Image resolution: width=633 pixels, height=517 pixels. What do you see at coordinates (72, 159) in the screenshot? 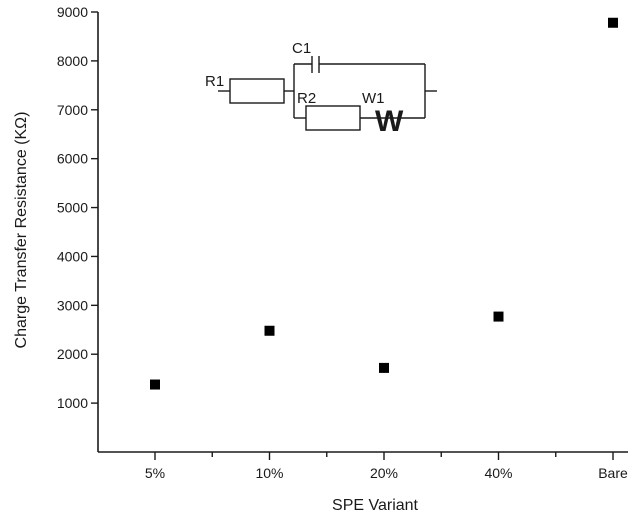
I see `y-tick-label: 6000` at bounding box center [72, 159].